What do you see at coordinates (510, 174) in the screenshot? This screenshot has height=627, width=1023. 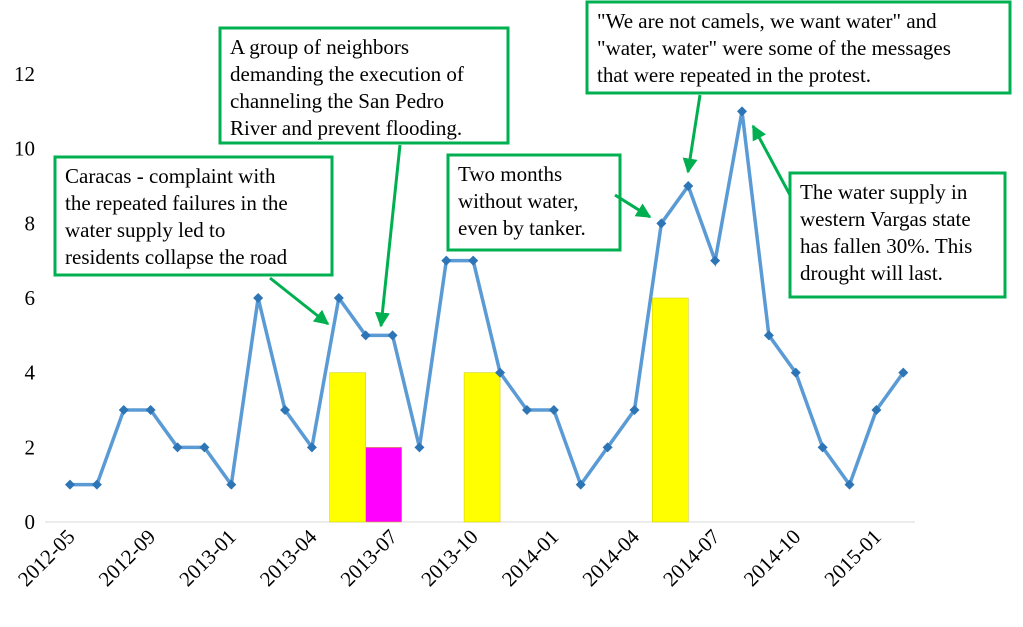 I see `annotation-text: Two months` at bounding box center [510, 174].